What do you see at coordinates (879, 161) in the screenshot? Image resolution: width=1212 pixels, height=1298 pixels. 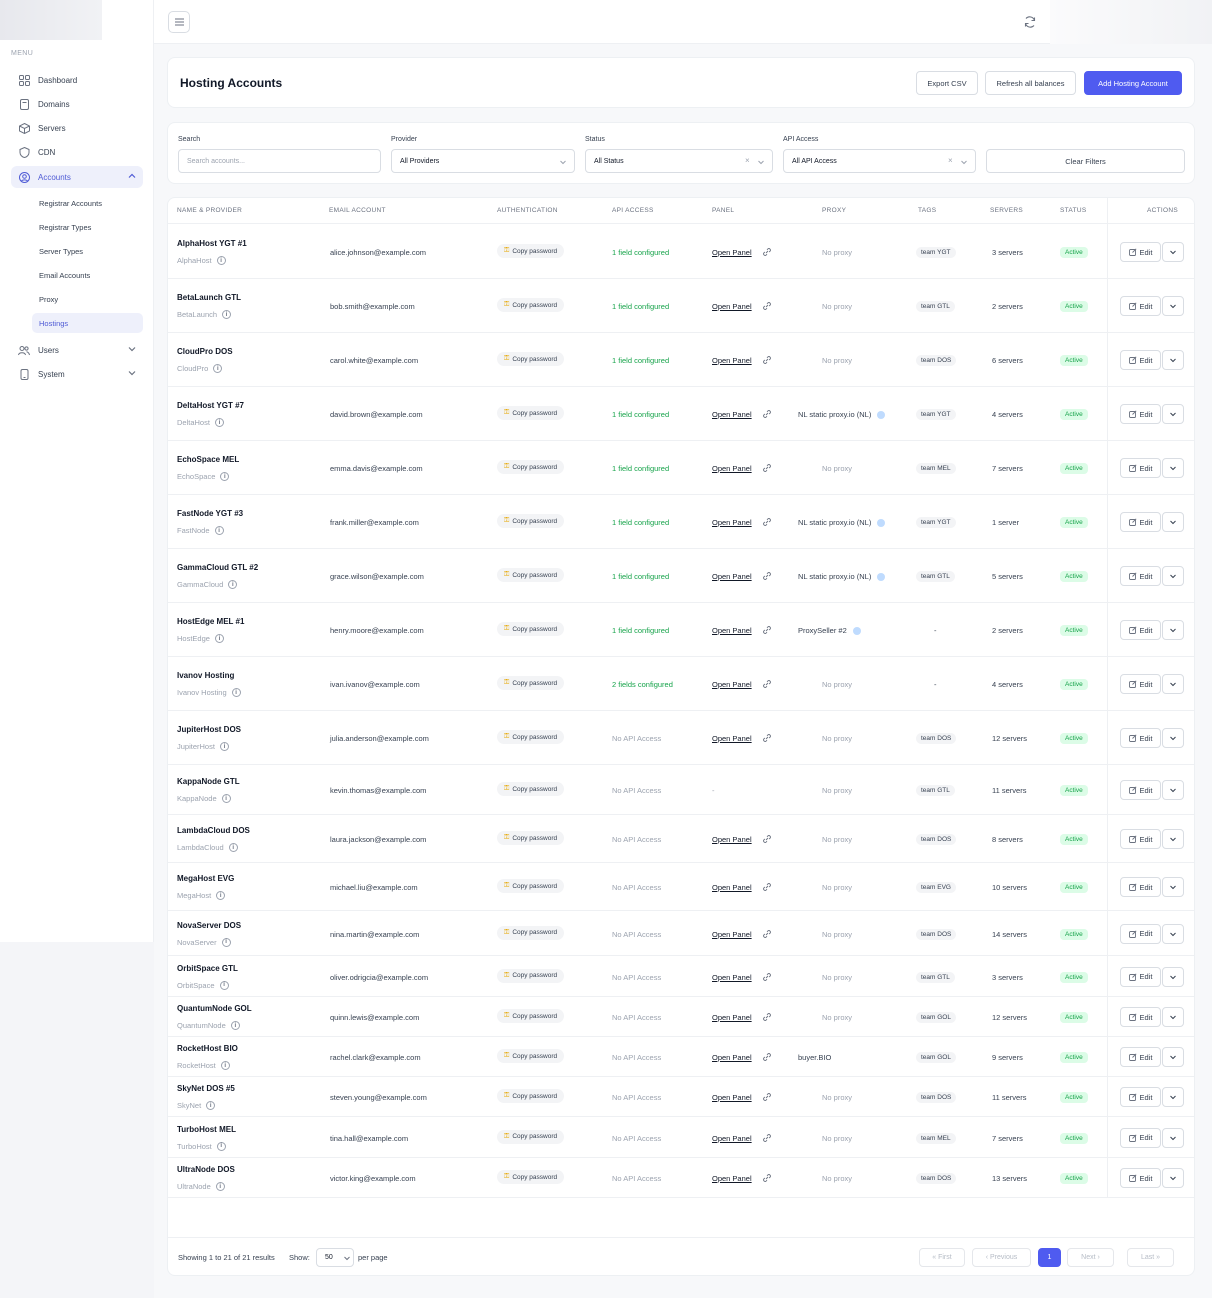 I see `api-access-select: All API Access` at bounding box center [879, 161].